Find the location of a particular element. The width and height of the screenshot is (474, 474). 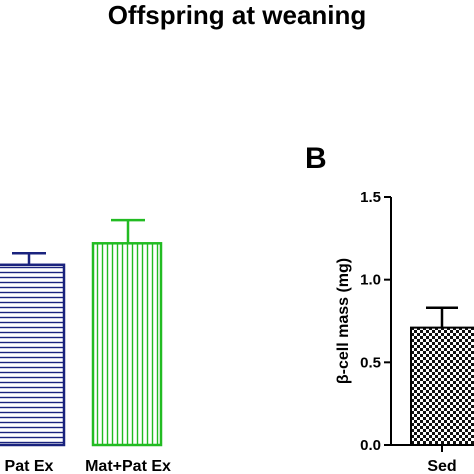

panel-b-label: B is located at coordinates (316, 158).